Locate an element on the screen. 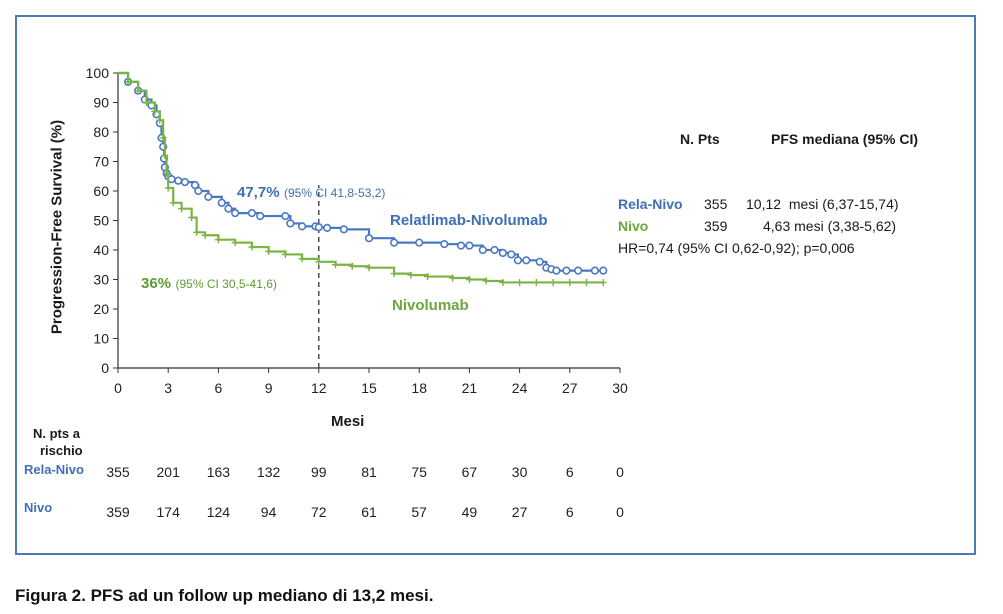  summary-nivo-pts: 359 is located at coordinates (716, 226).